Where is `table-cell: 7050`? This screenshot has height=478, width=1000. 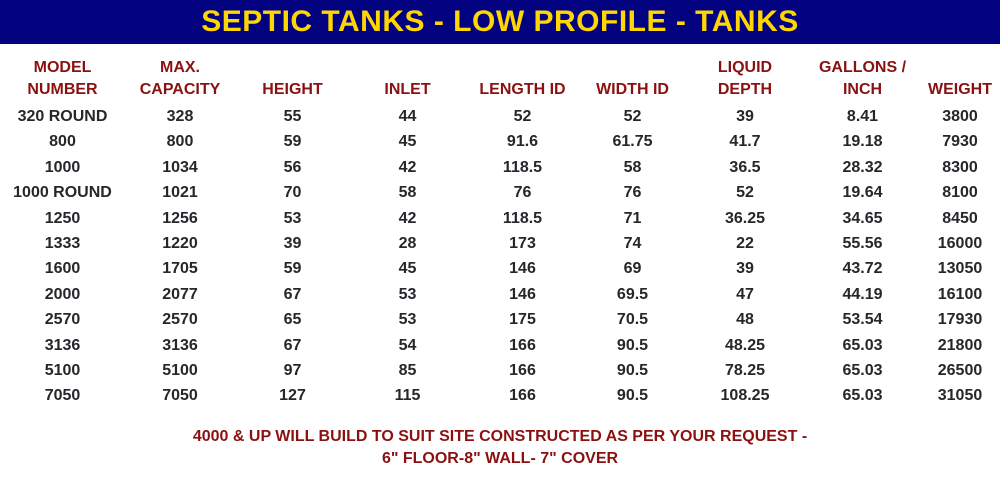 table-cell: 7050 is located at coordinates (62, 396).